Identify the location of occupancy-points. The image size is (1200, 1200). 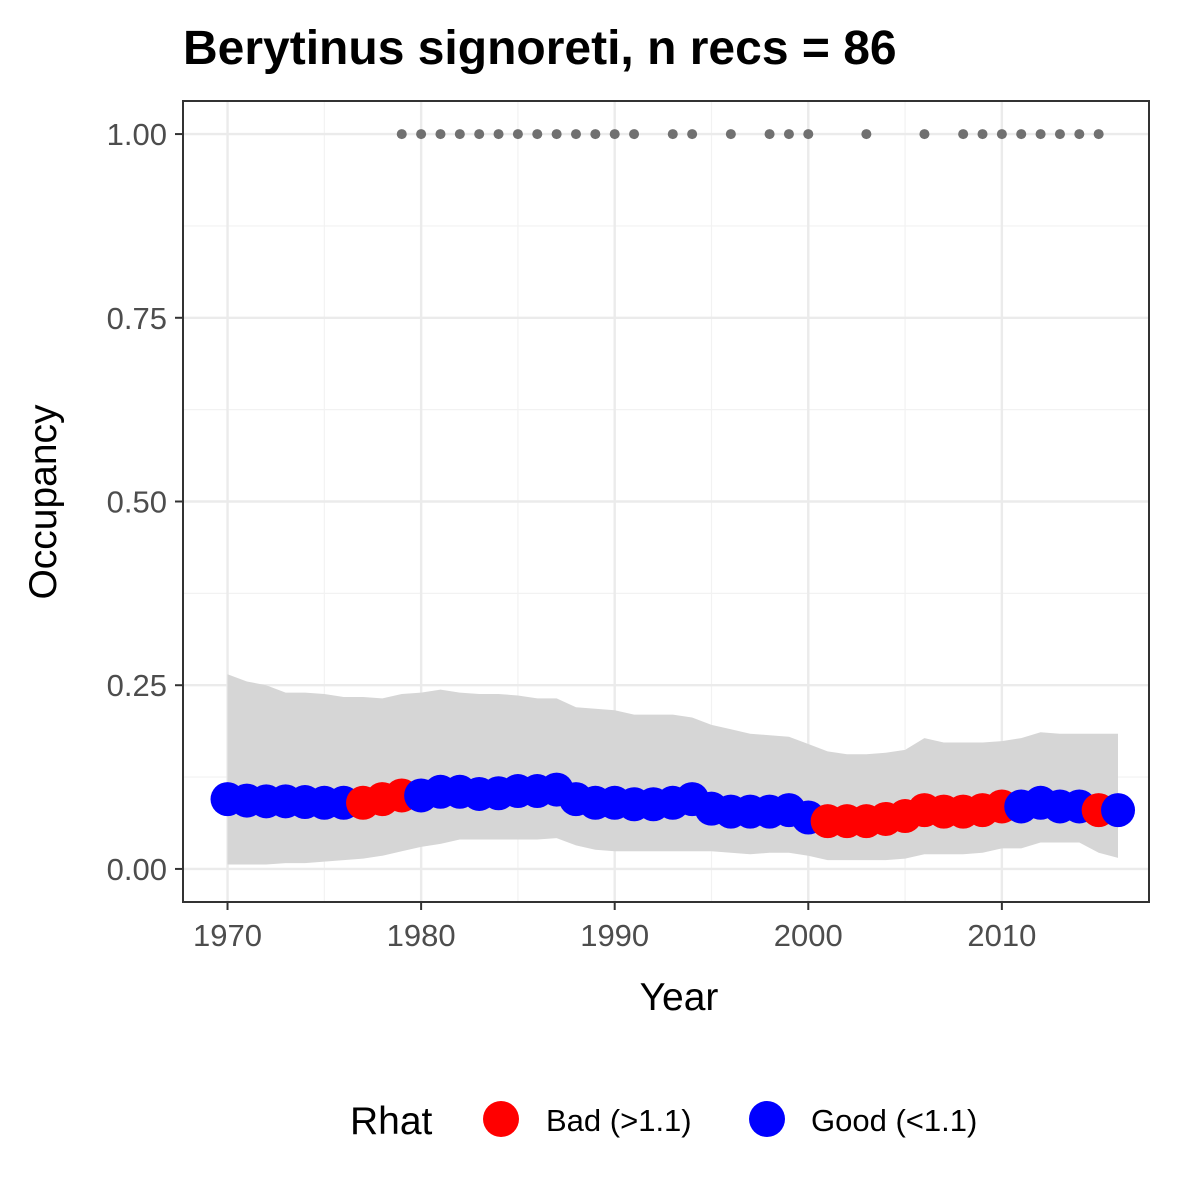
(673, 805).